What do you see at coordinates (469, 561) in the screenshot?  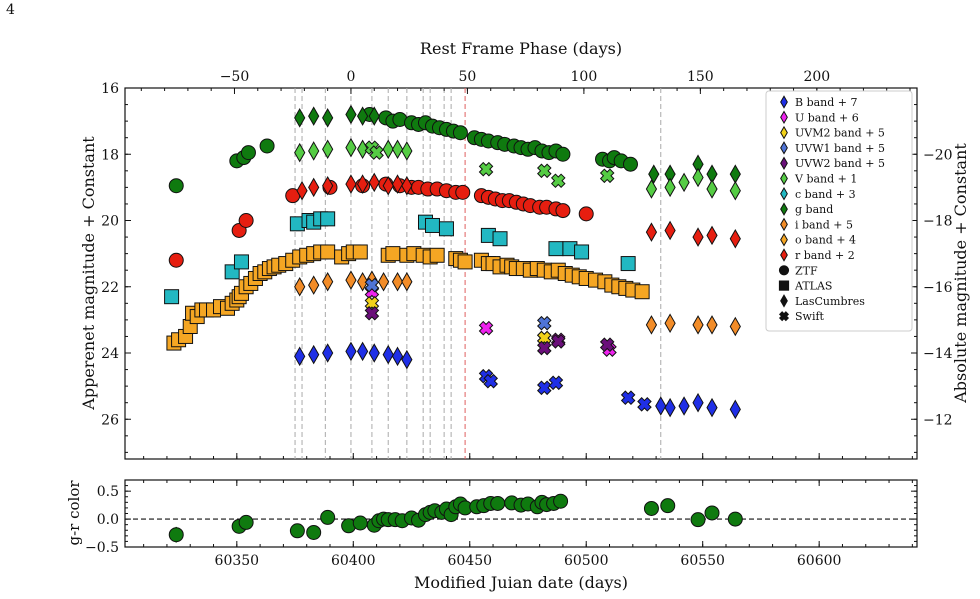 I see `x-tick-label: 60450` at bounding box center [469, 561].